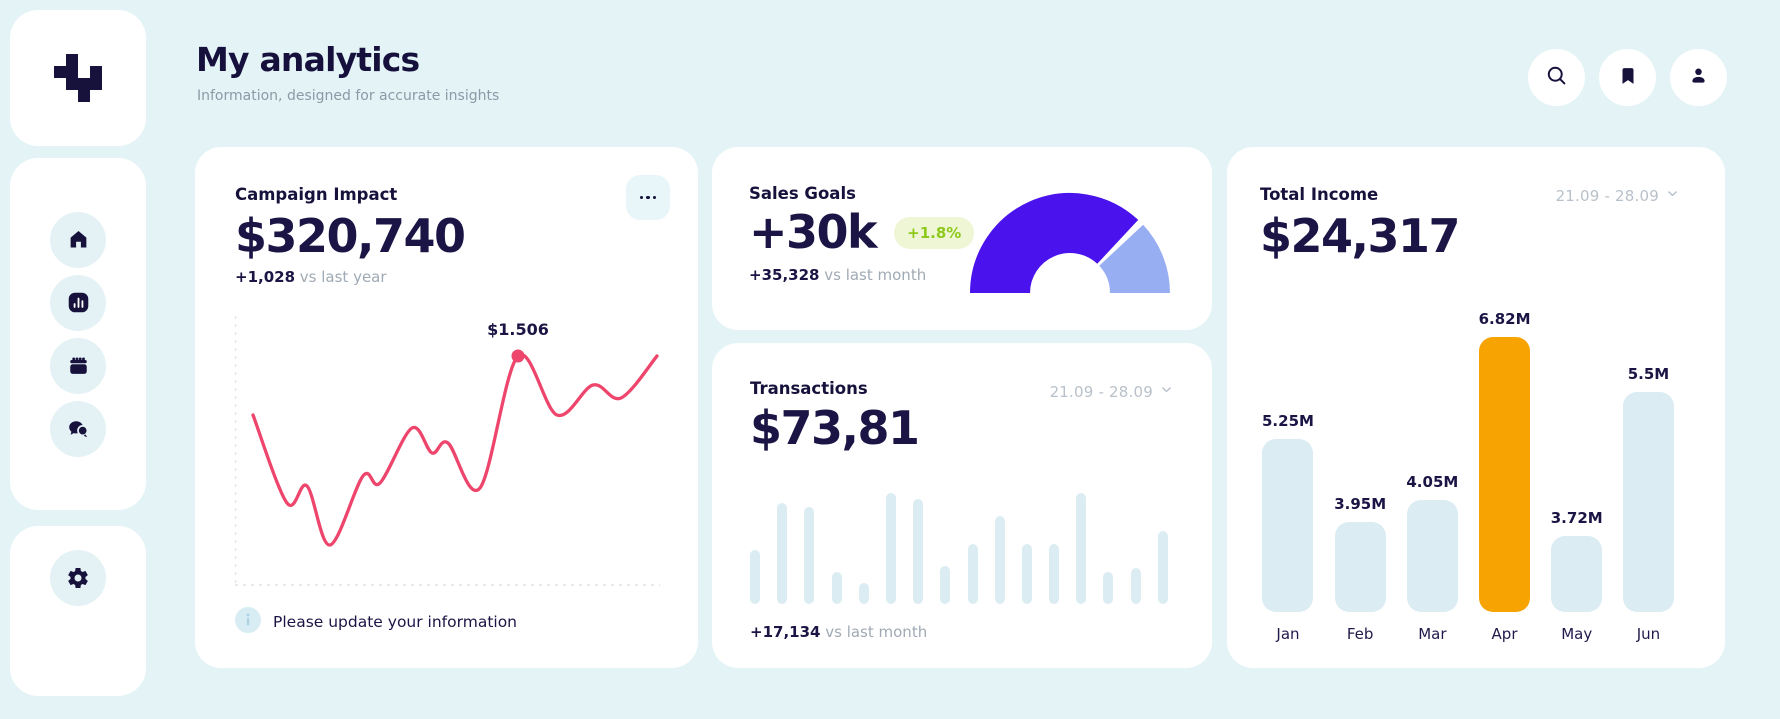  Describe the element at coordinates (1576, 517) in the screenshot. I see `income-bar-value-label: 3.72M` at that location.